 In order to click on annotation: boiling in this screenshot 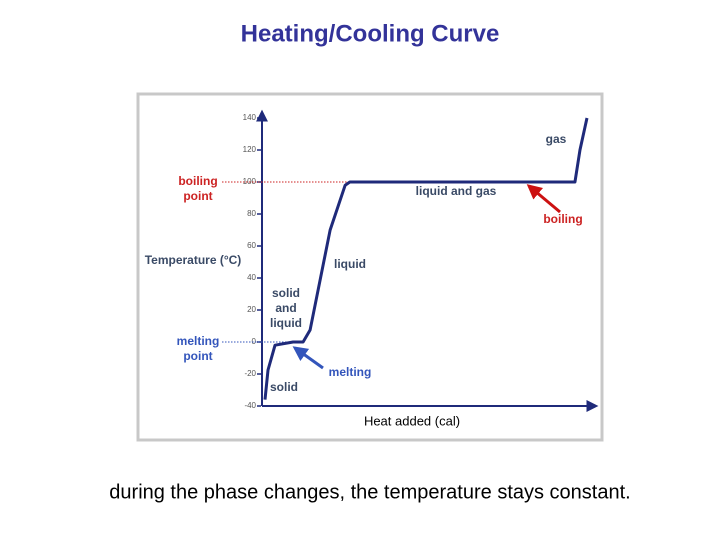, I will do `click(562, 219)`.